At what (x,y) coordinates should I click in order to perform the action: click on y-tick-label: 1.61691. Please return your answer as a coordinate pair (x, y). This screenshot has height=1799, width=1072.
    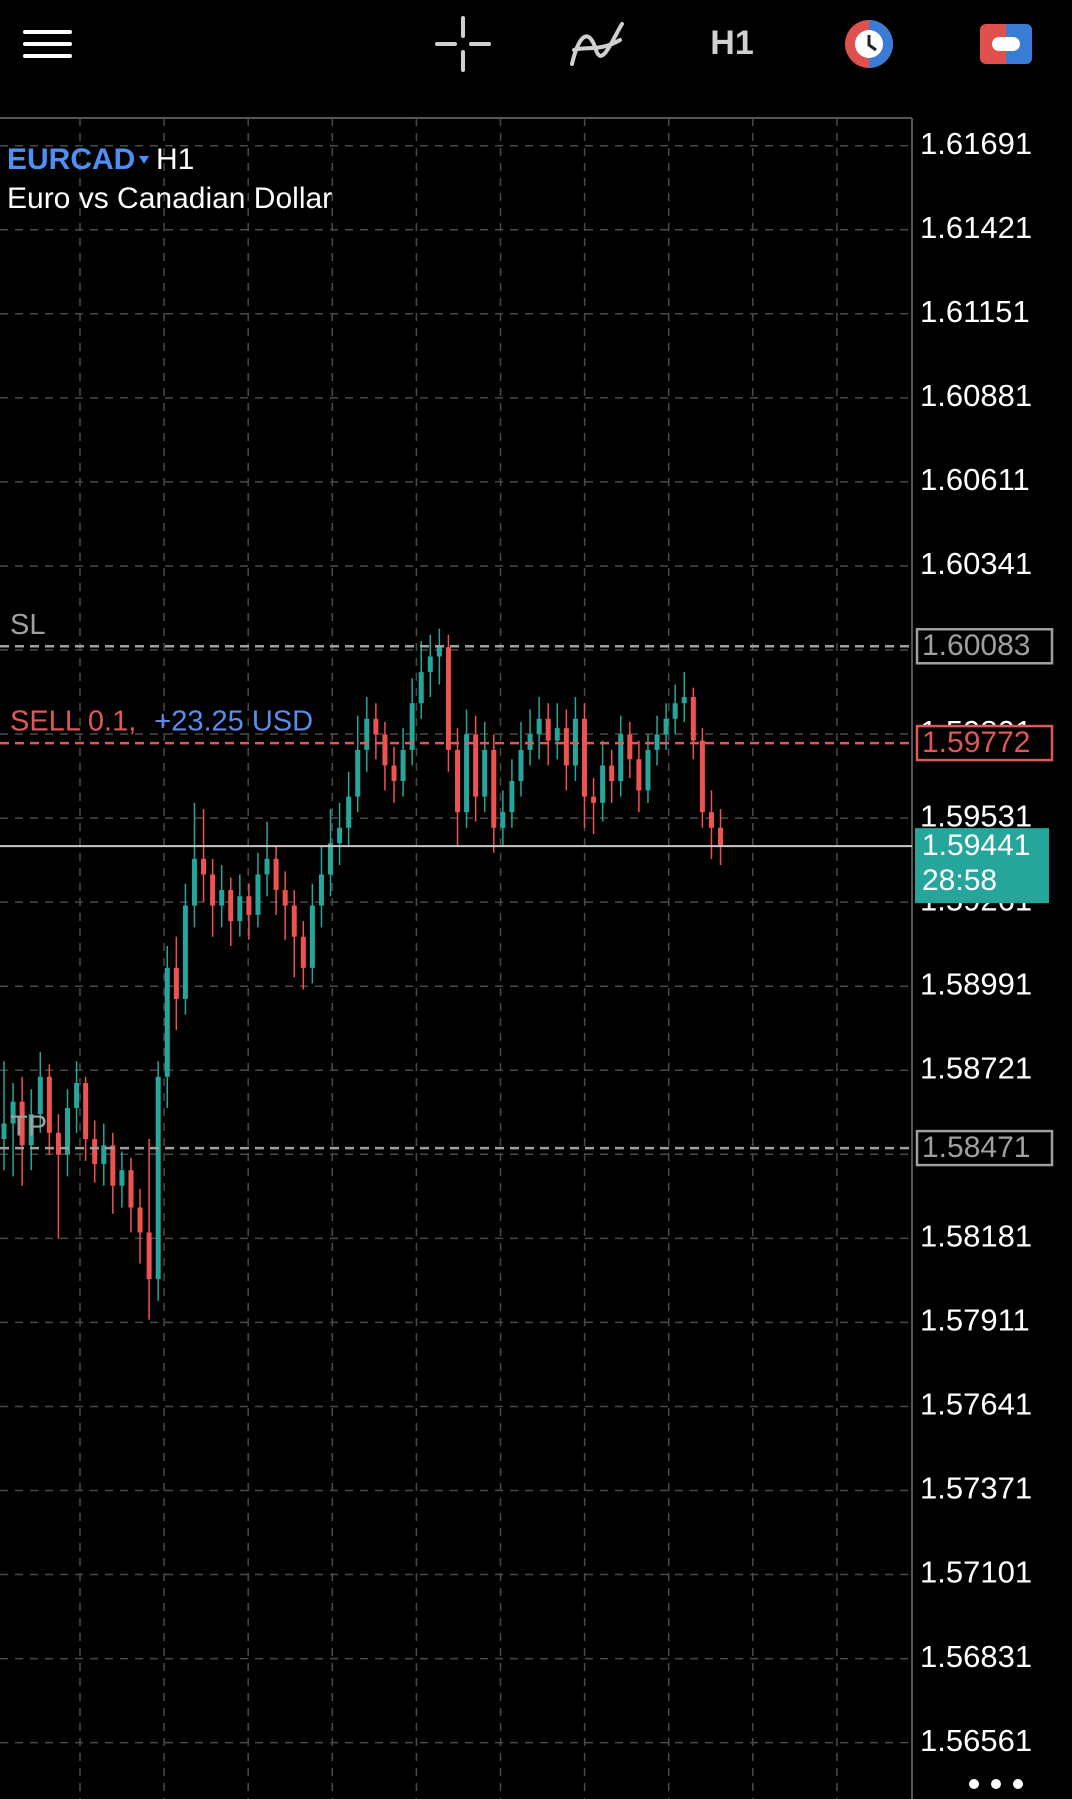
    Looking at the image, I should click on (976, 143).